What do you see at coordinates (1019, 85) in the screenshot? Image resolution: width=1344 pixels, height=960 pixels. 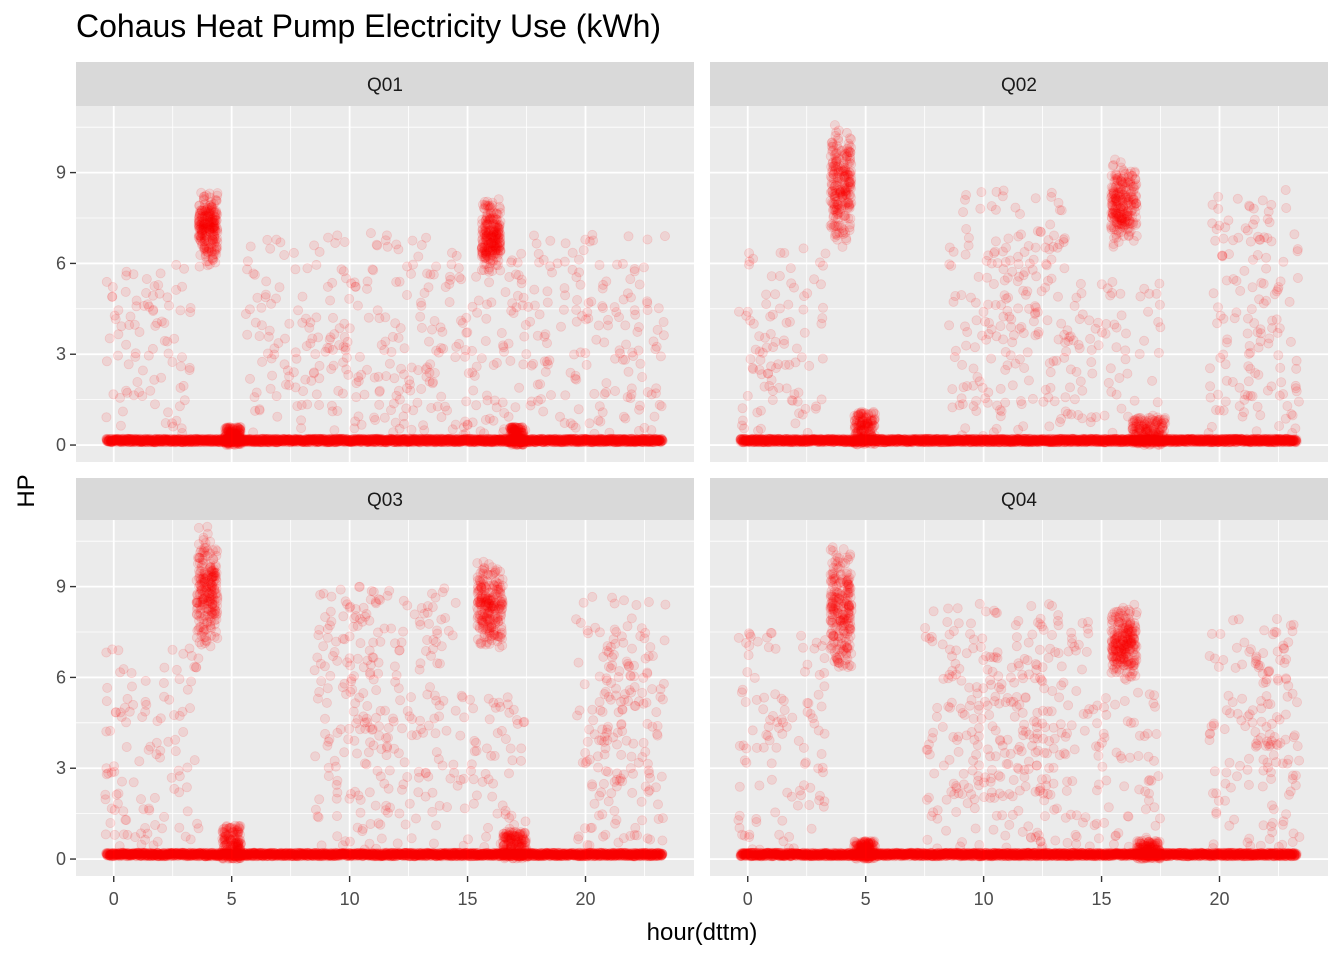 I see `facet-strip-label: Q02` at bounding box center [1019, 85].